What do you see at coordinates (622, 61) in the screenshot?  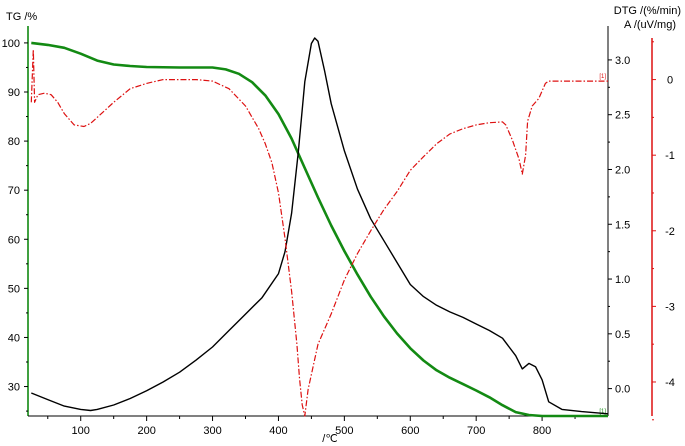 I see `dtg-tick-label: 3.0` at bounding box center [622, 61].